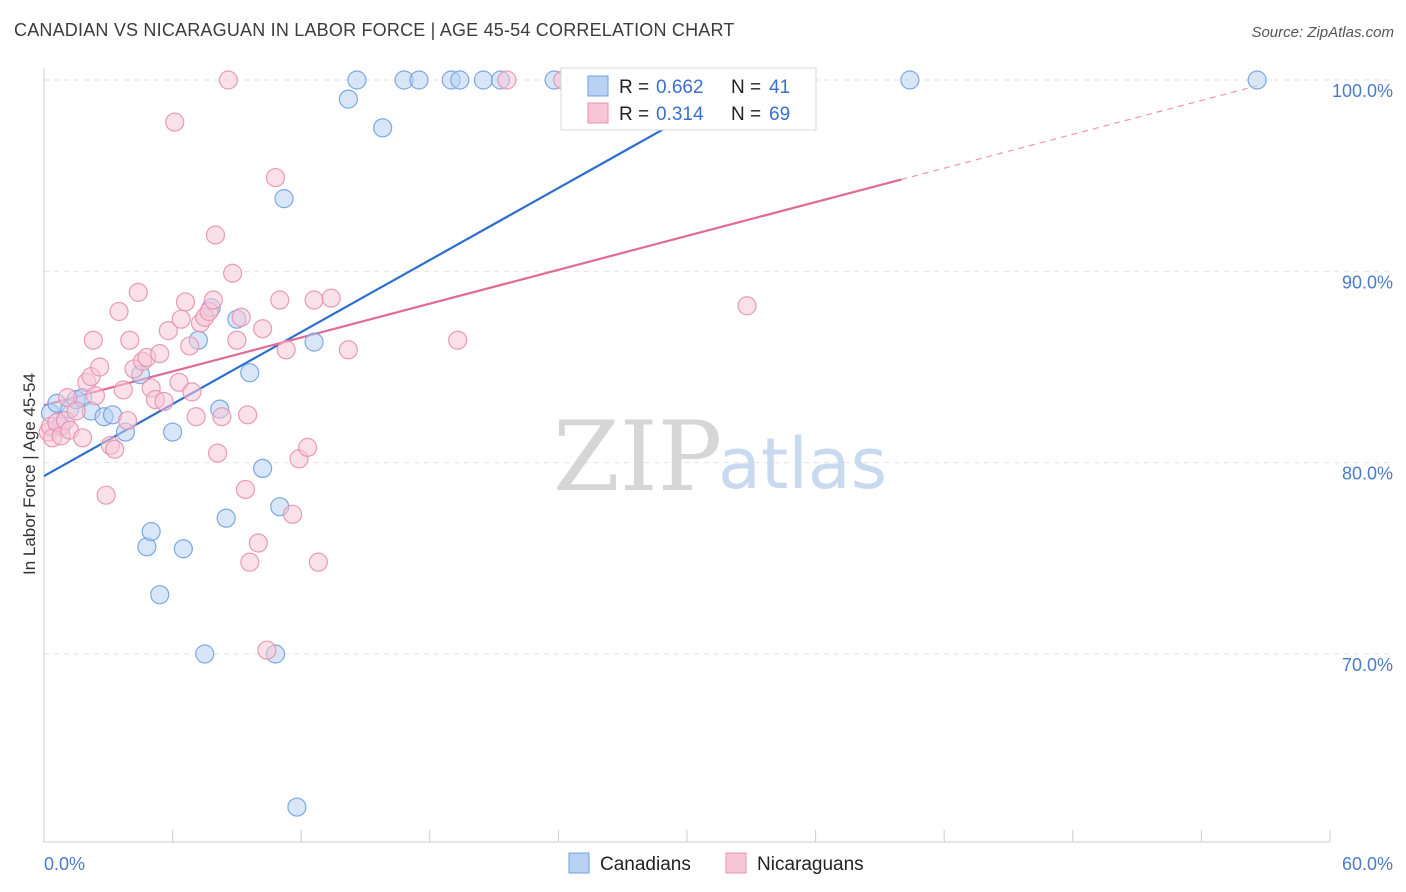  Describe the element at coordinates (687, 836) in the screenshot. I see `x-ticks` at that location.